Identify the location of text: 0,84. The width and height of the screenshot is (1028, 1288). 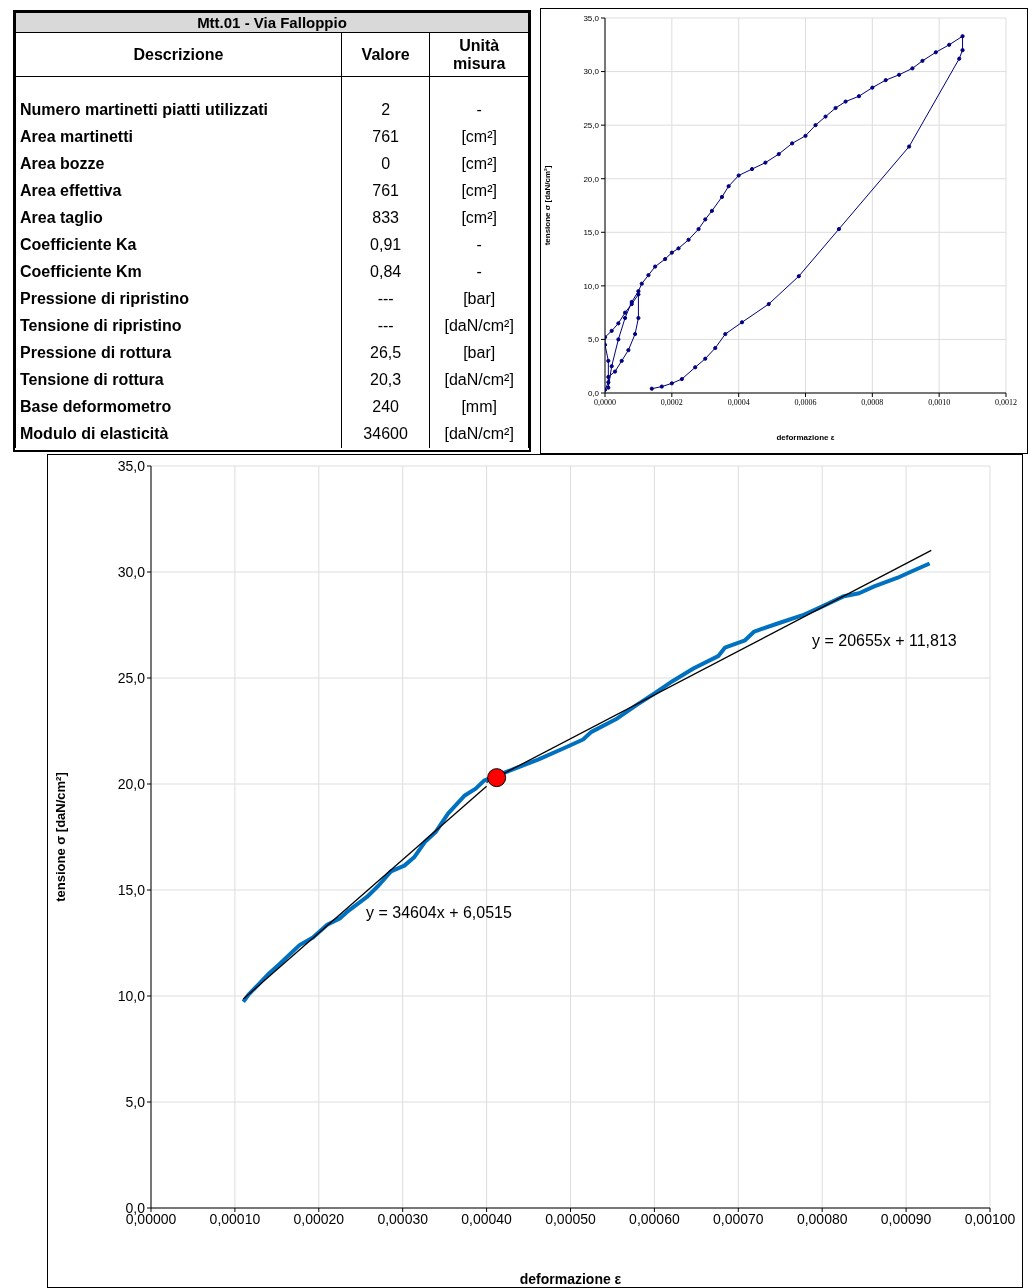
(385, 272).